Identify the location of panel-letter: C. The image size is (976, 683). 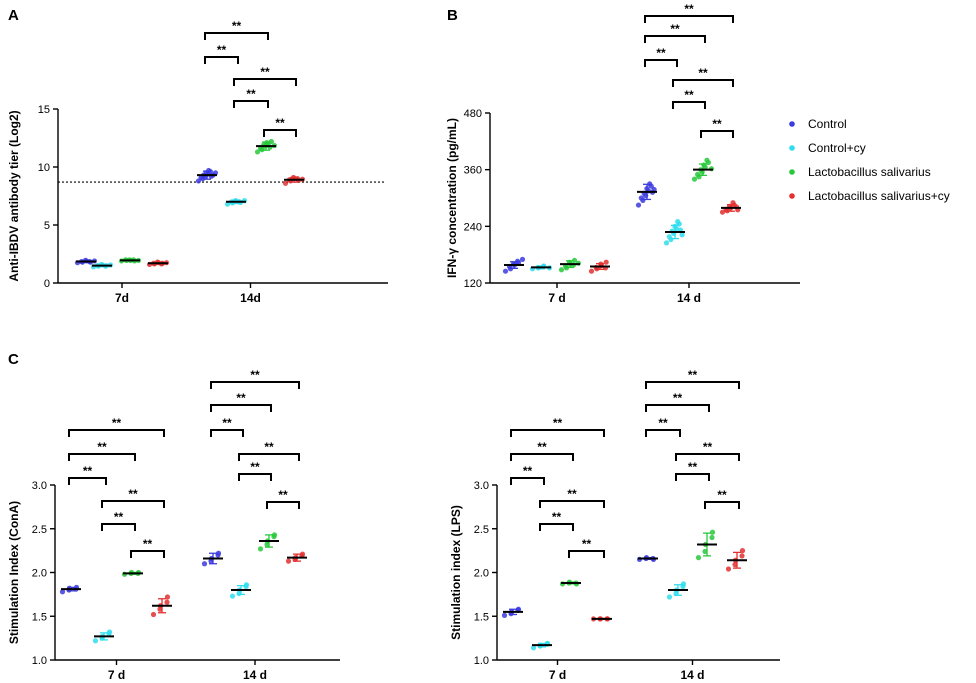
(13, 359).